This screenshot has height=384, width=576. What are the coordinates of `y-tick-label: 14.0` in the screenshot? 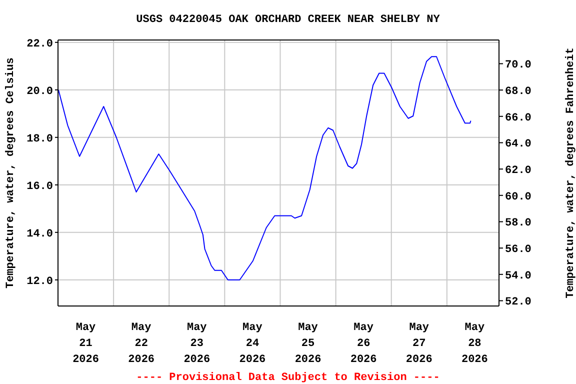 It's located at (39, 234).